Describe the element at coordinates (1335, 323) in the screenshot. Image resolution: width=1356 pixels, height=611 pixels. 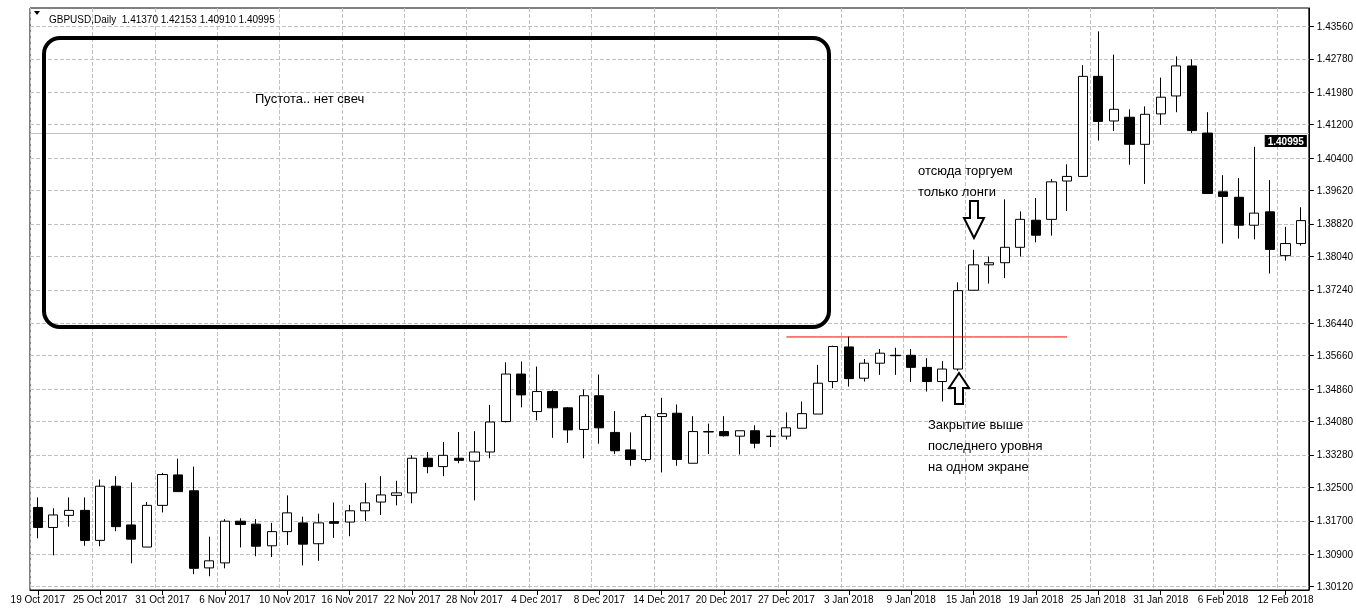
I see `y-tick-label: 1.36440` at that location.